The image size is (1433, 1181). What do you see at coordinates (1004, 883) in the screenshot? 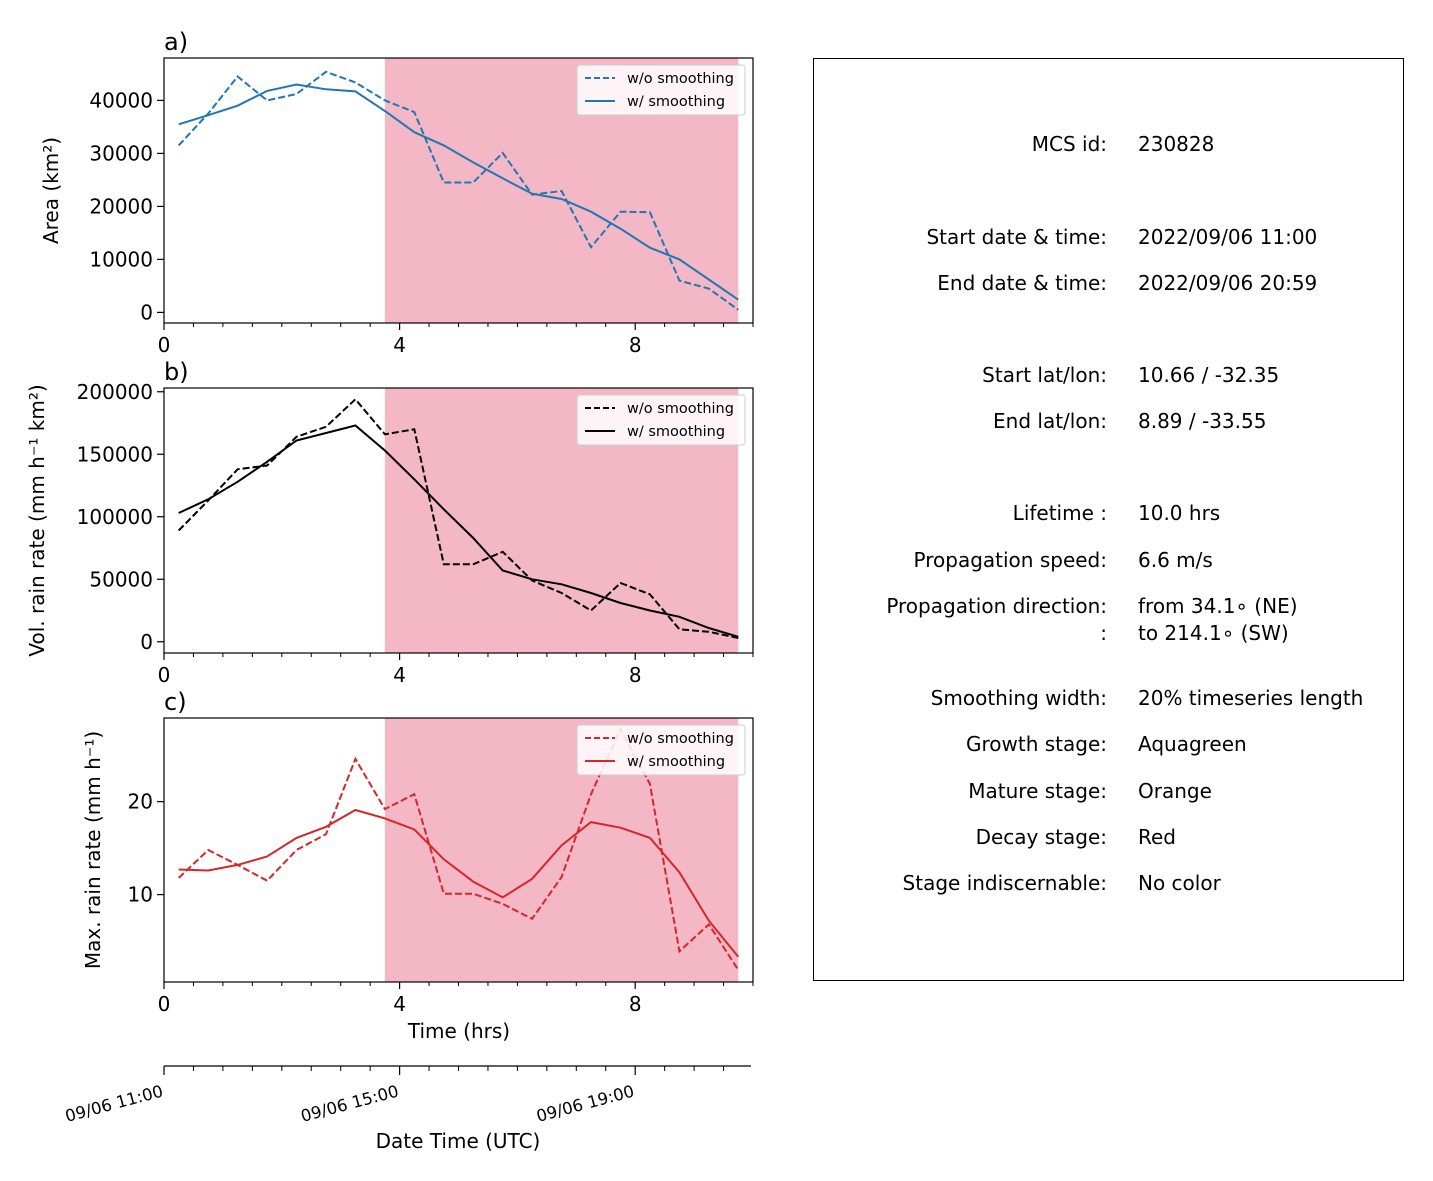
I see `info-key: Stage indiscernable:` at bounding box center [1004, 883].